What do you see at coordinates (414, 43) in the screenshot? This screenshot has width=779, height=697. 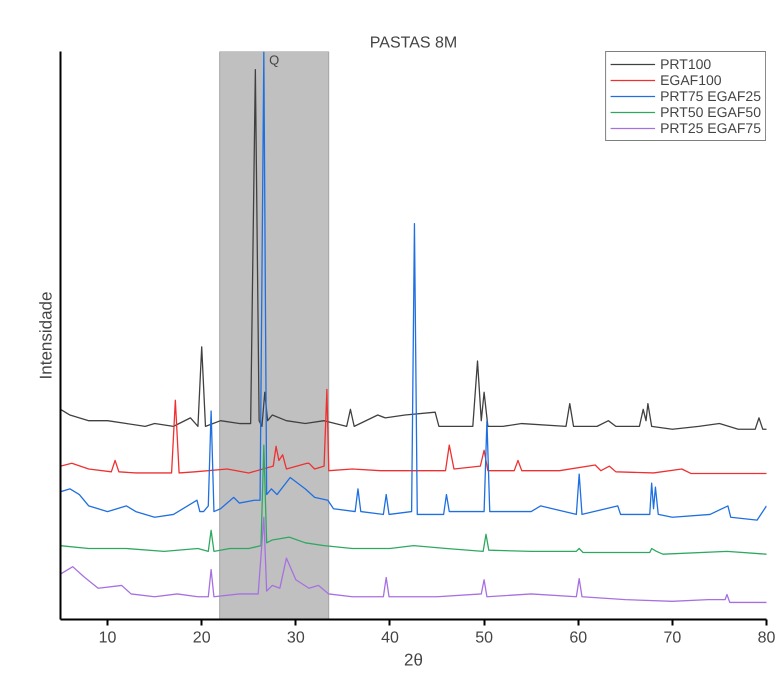 I see `chart-title: PASTAS 8M` at bounding box center [414, 43].